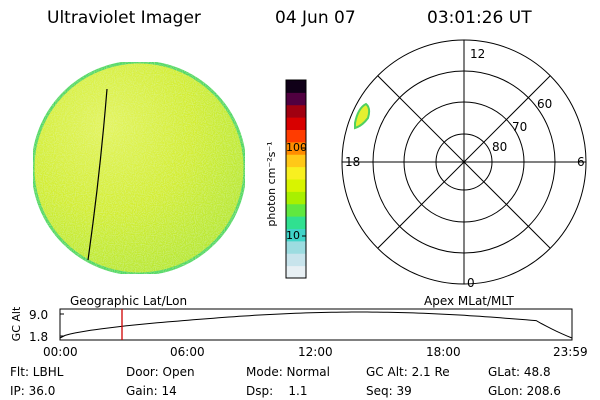 Image resolution: width=600 pixels, height=400 pixels. I want to click on footer-ip: IP: 36.0, so click(33, 391).